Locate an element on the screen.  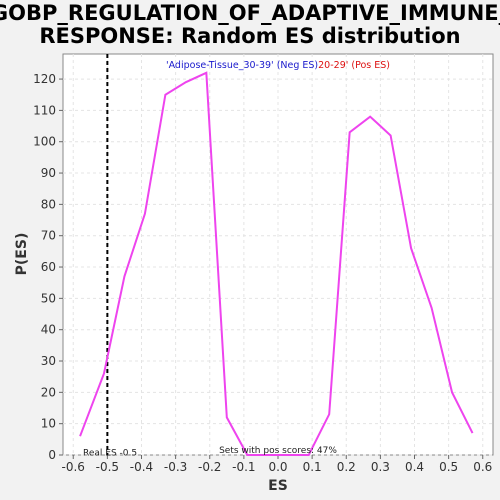
real-es-label: Real ES -0.5 is located at coordinates (110, 454).